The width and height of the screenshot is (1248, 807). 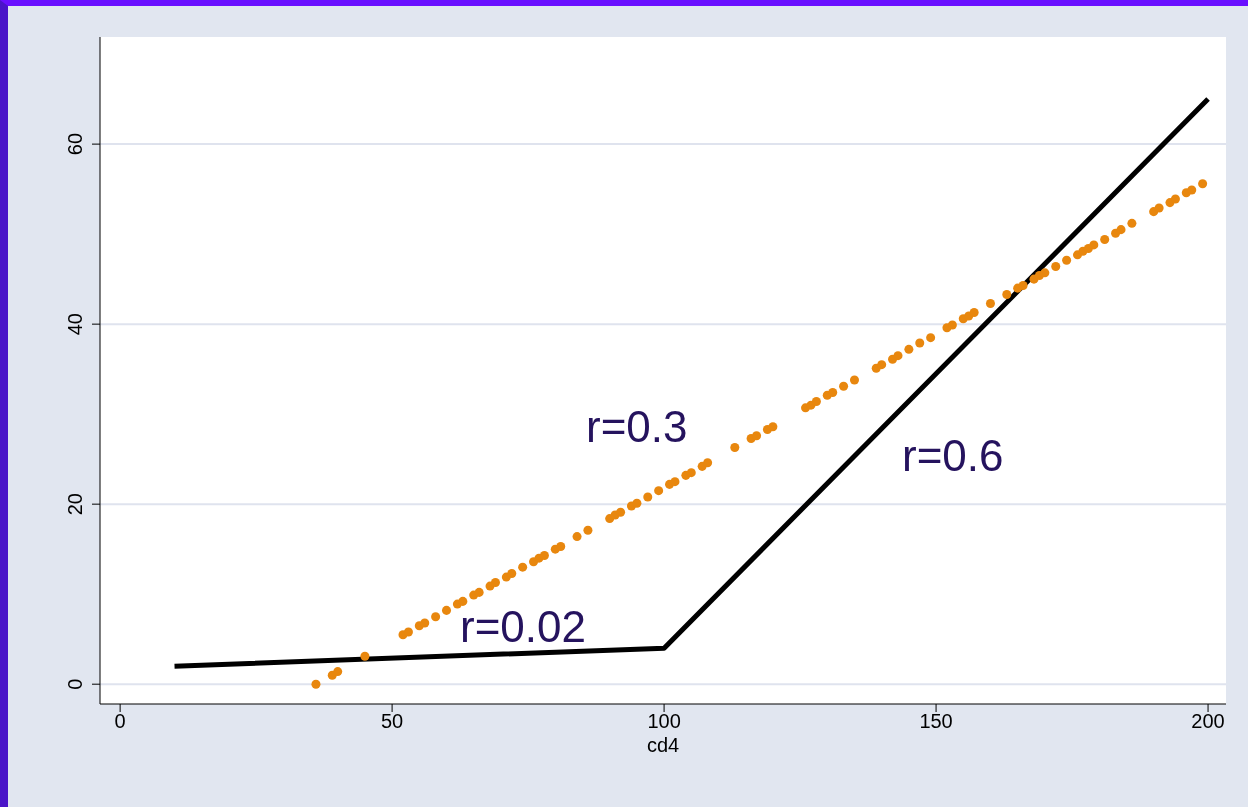 What do you see at coordinates (1208, 721) in the screenshot?
I see `x-tick-label: 200` at bounding box center [1208, 721].